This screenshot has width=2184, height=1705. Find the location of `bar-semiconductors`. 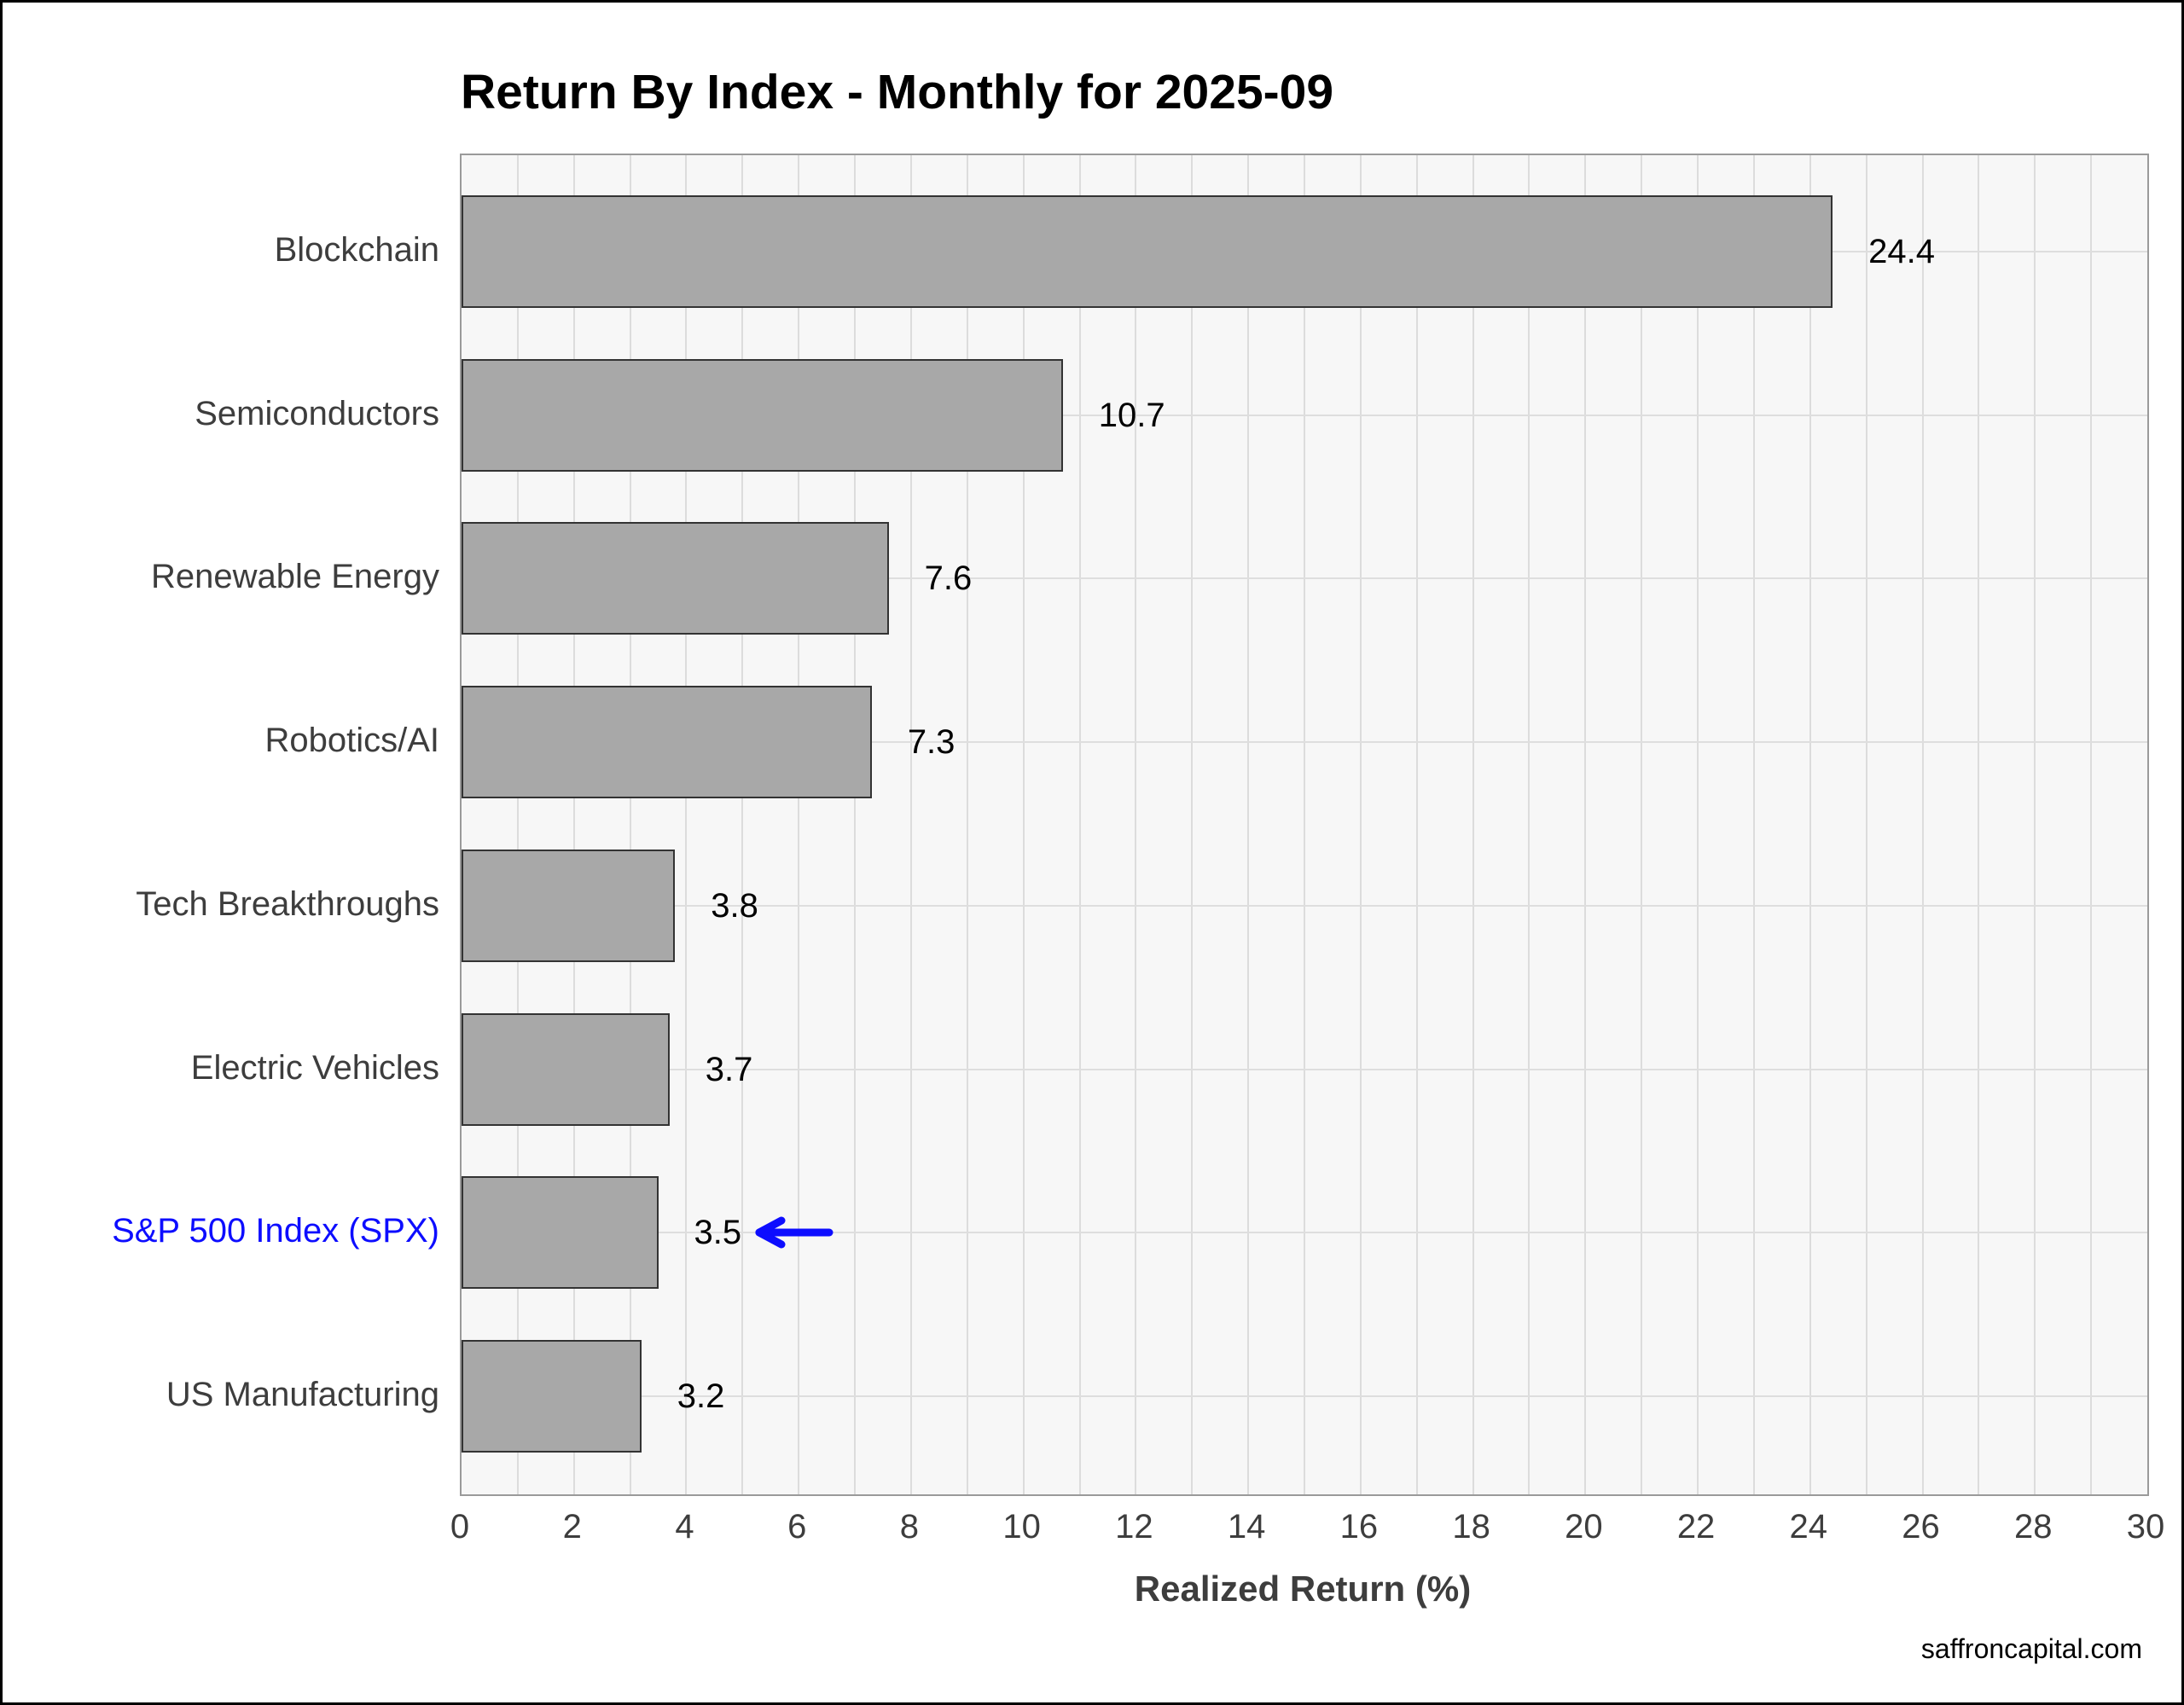

bar-semiconductors is located at coordinates (762, 415).